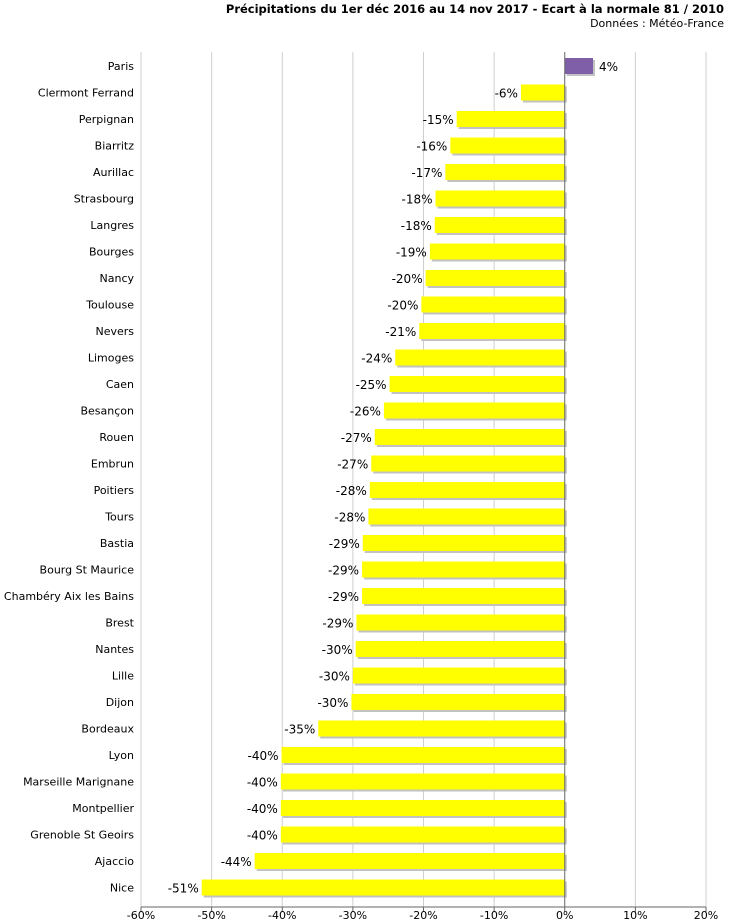 The width and height of the screenshot is (730, 922). Describe the element at coordinates (141, 915) in the screenshot. I see `x-tick-label: -60%` at that location.